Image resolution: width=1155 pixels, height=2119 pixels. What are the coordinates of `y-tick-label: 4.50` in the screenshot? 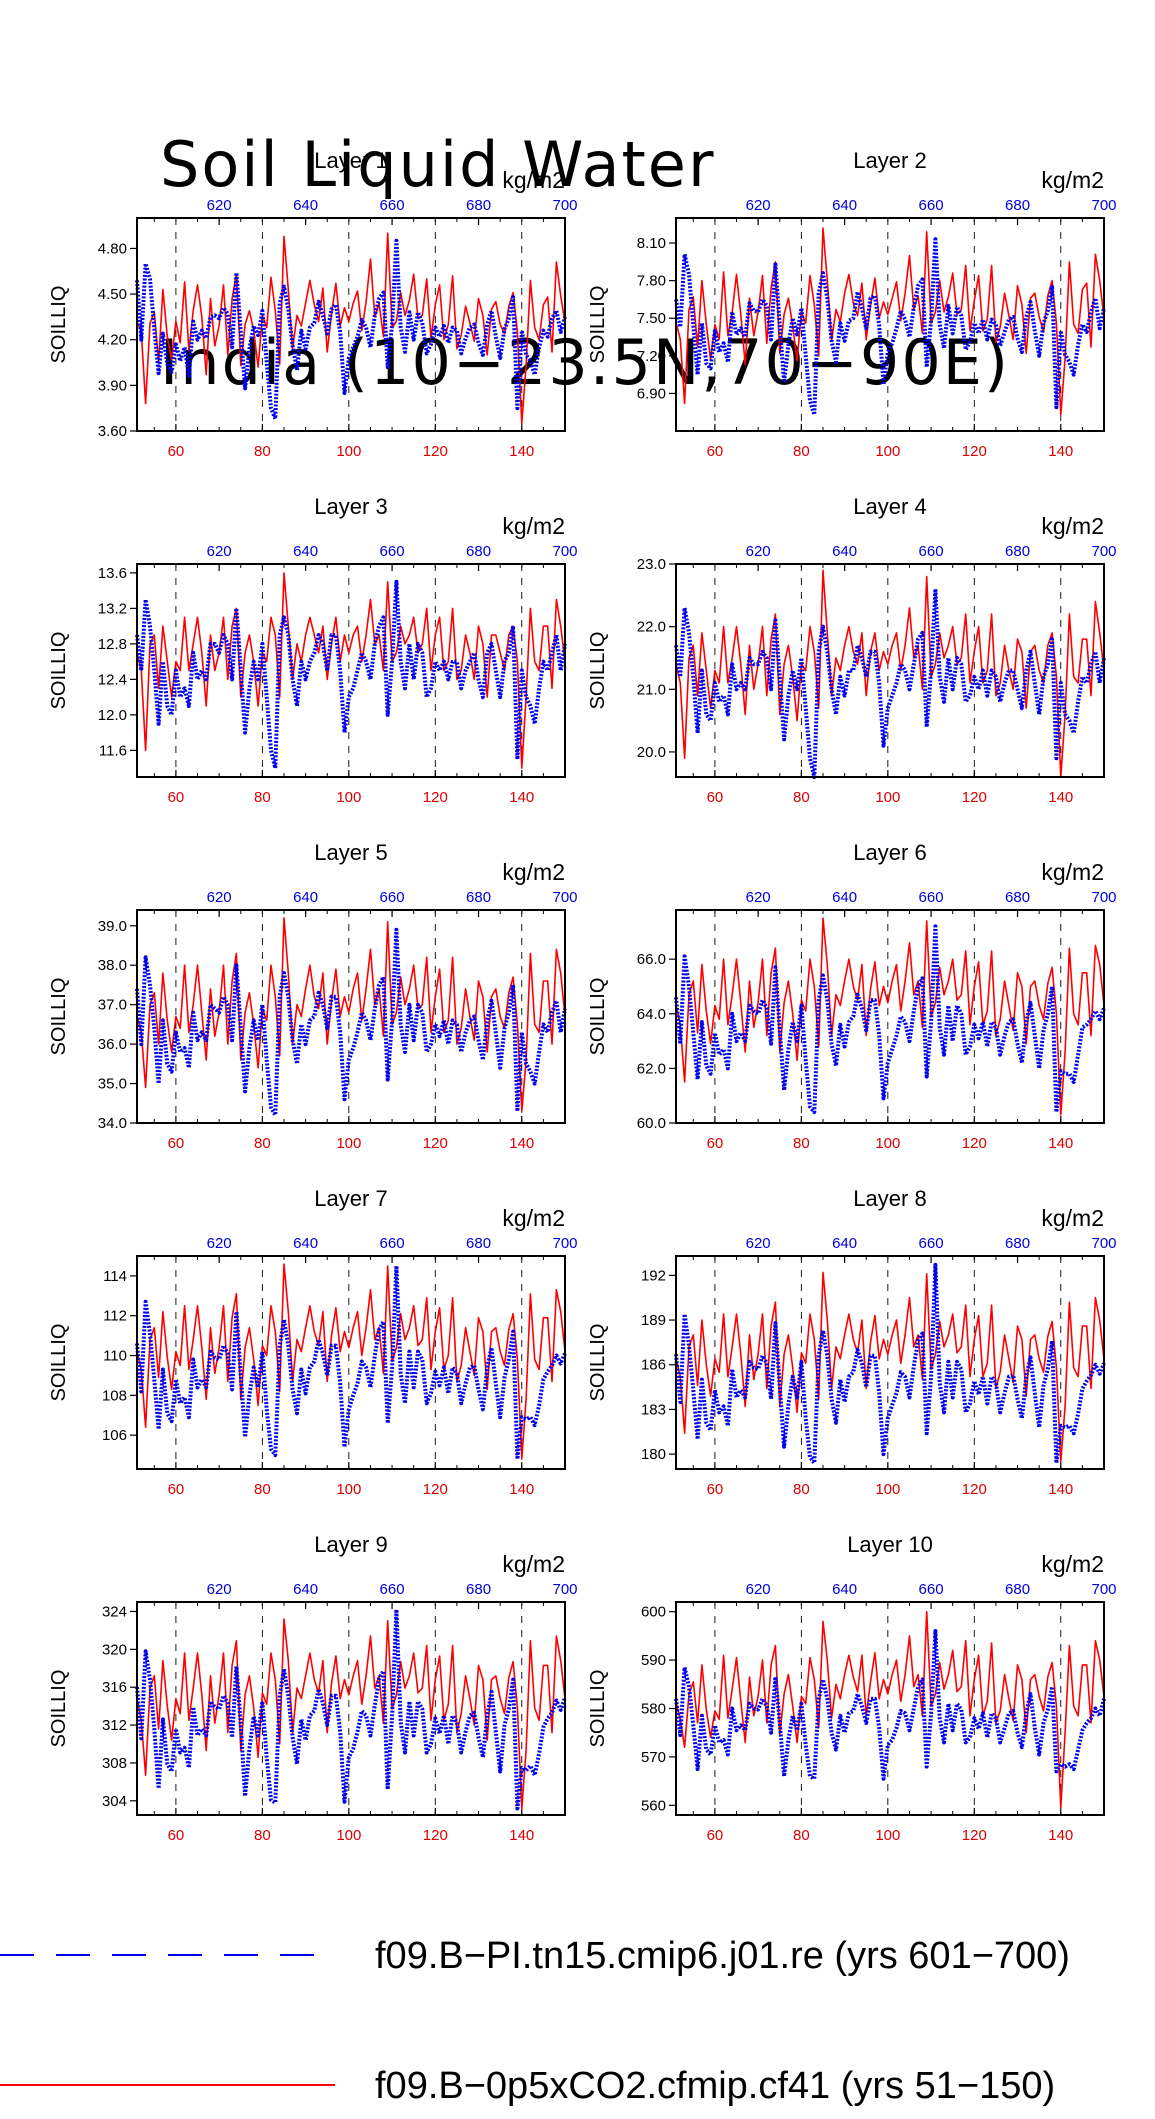 It's located at (112, 294).